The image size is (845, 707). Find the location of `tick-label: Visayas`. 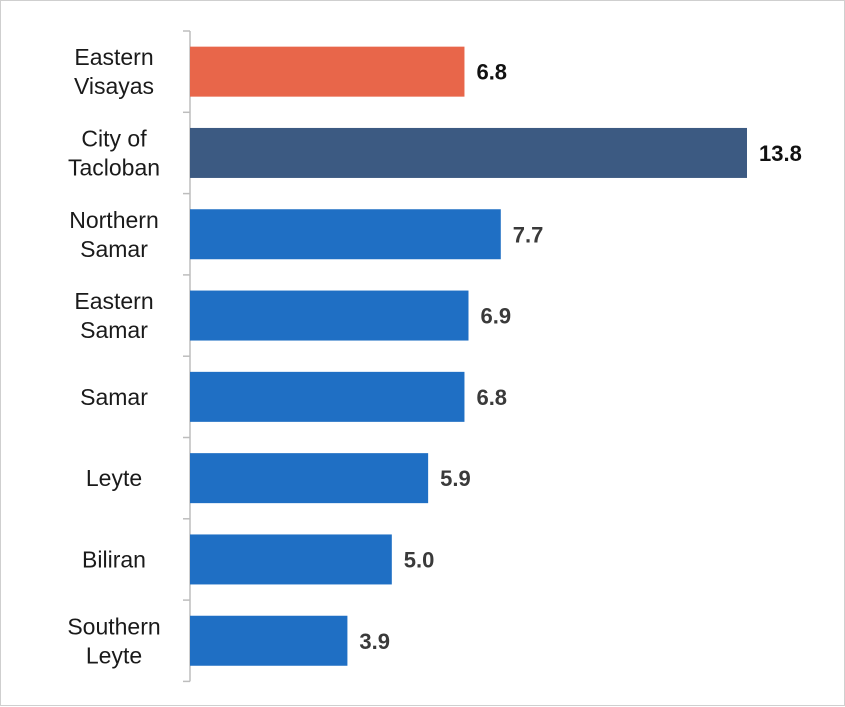

tick-label: Visayas is located at coordinates (114, 86).